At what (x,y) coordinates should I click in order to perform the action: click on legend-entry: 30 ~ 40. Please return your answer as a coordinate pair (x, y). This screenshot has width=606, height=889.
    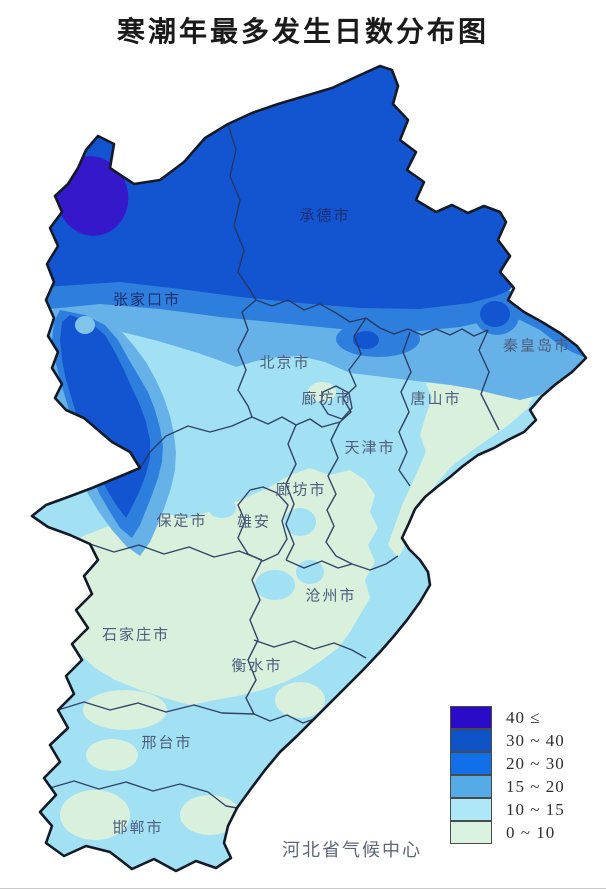
    Looking at the image, I should click on (507, 740).